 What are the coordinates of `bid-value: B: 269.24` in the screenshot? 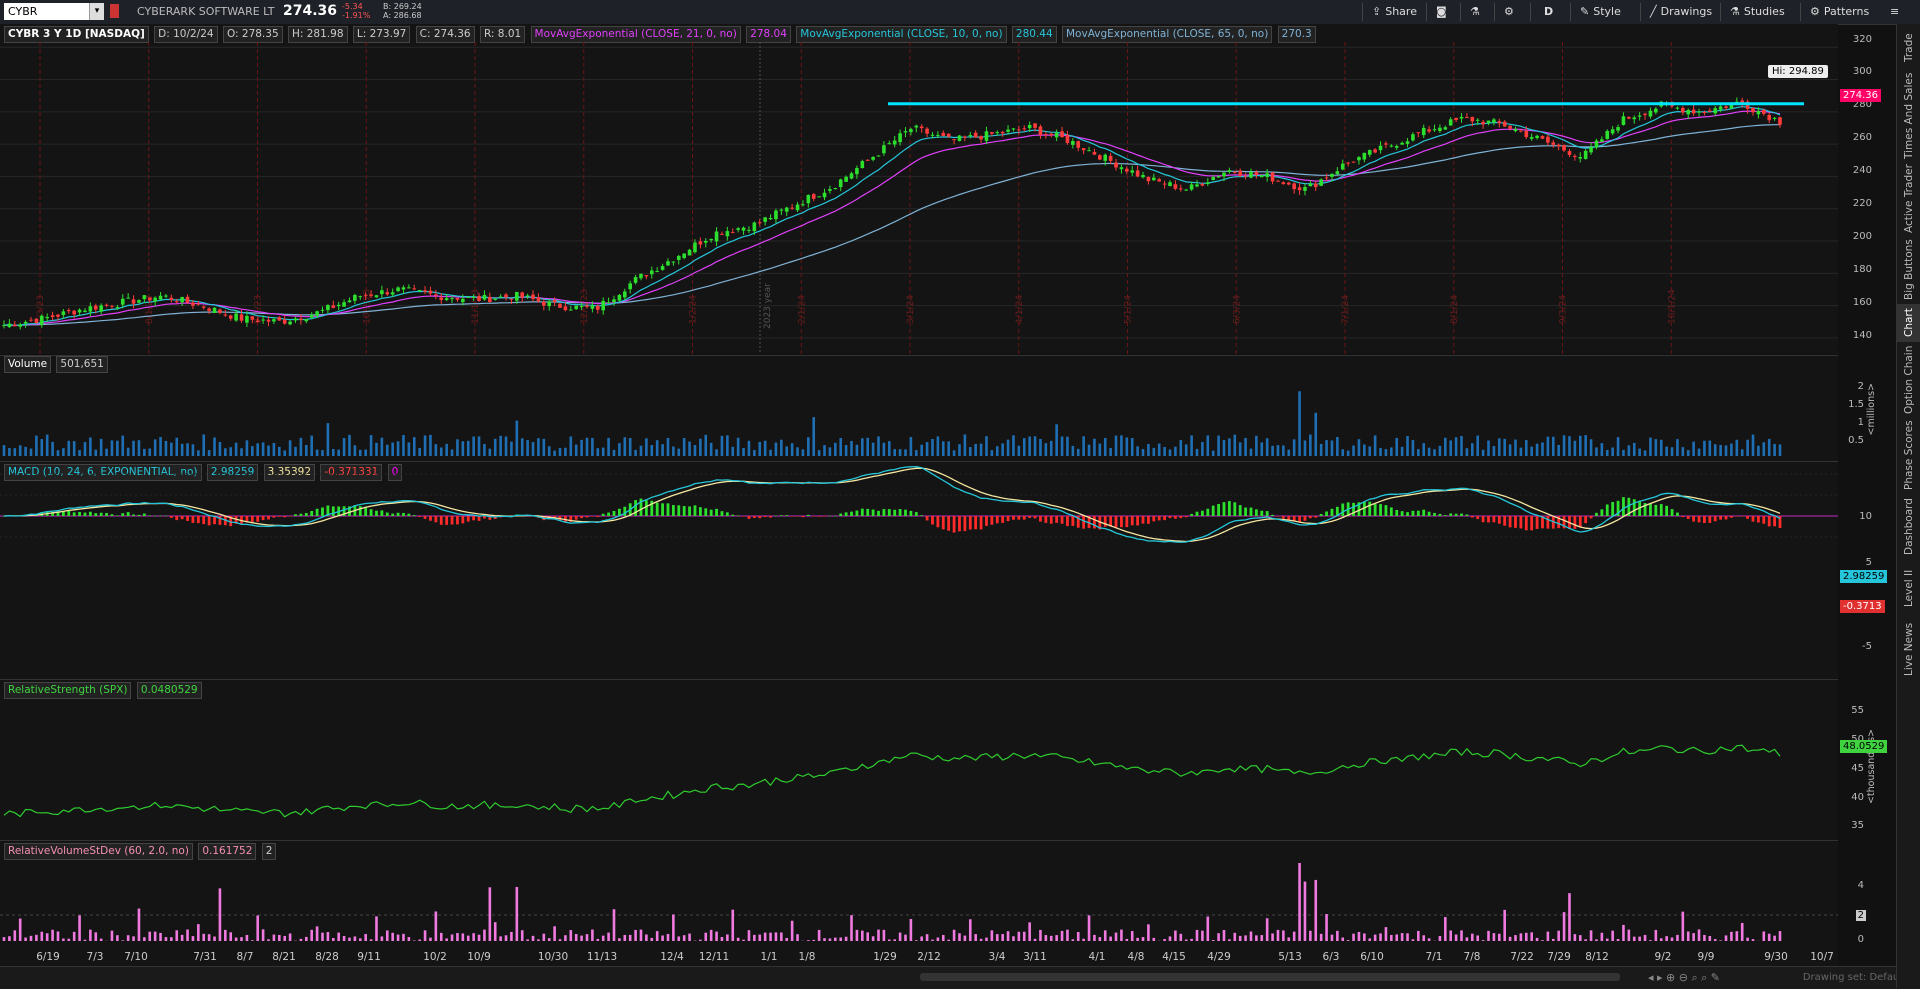 It's located at (402, 6).